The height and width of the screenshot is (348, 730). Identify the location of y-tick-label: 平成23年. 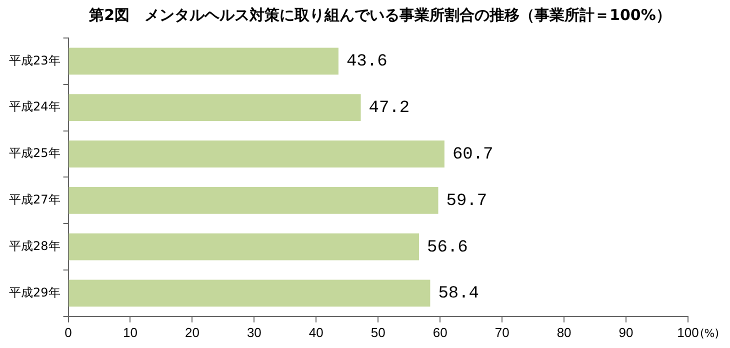
(34, 60).